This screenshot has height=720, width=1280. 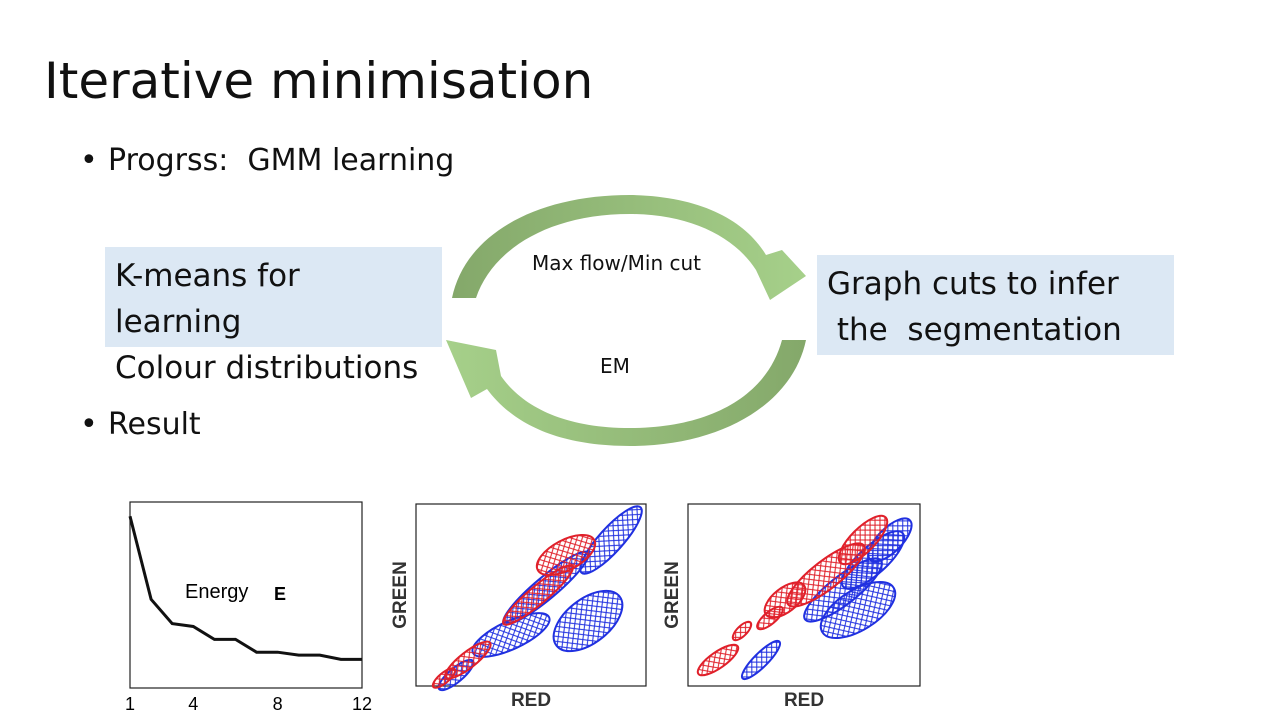 I want to click on energy-xtick-label: 8, so click(x=278, y=704).